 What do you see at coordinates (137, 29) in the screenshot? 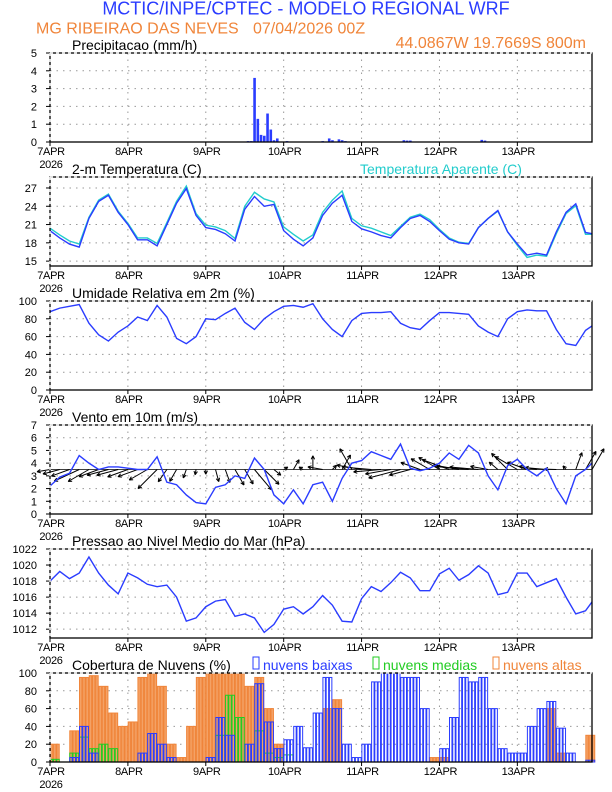
I see `location-name: MG RIBEIRAO DAS NEVES` at bounding box center [137, 29].